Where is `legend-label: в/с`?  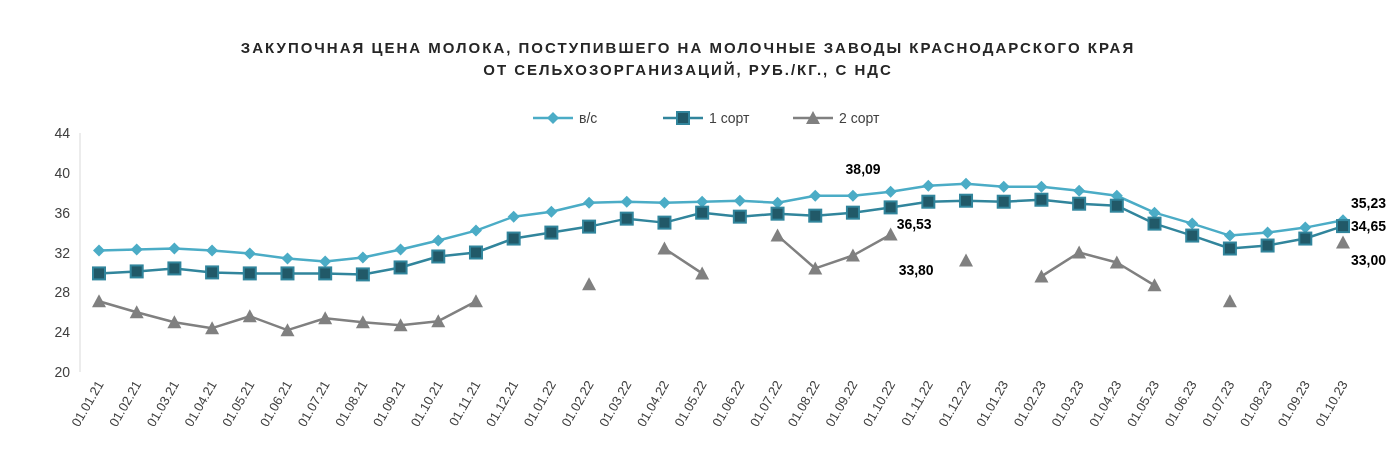
legend-label: в/с is located at coordinates (588, 118).